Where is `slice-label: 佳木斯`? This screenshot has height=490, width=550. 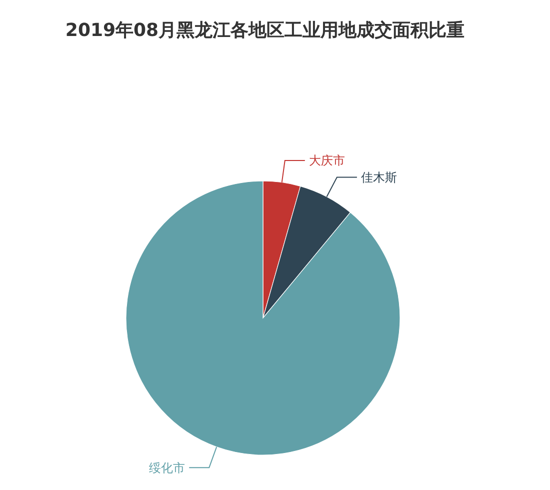 slice-label: 佳木斯 is located at coordinates (378, 177).